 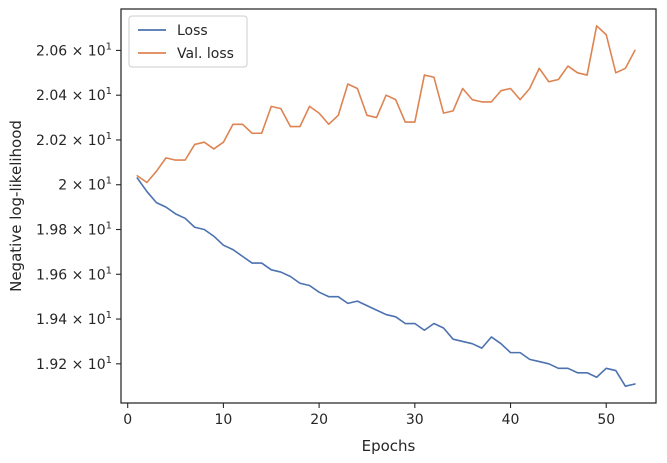 What do you see at coordinates (127, 420) in the screenshot?
I see `x-tick-label: 0` at bounding box center [127, 420].